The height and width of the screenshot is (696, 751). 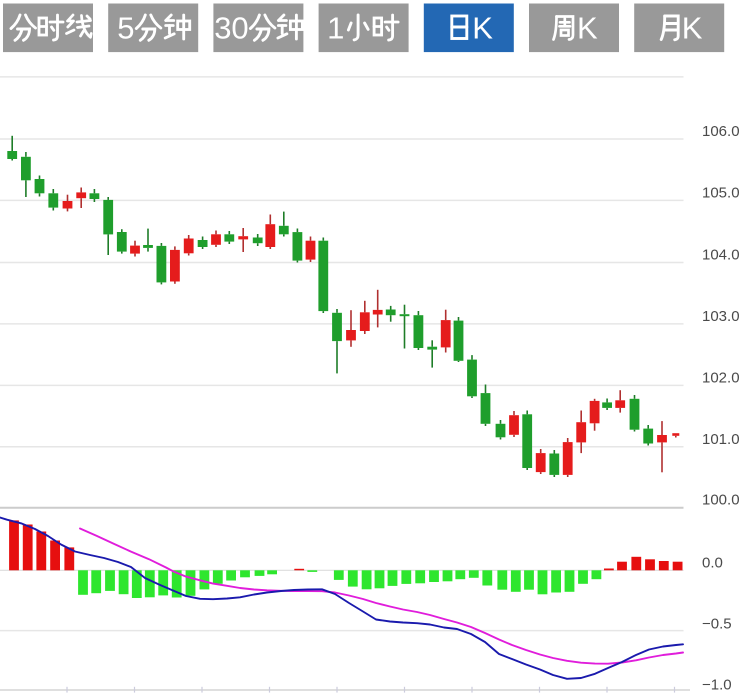 I want to click on svg-text: 30, so click(x=231, y=28).